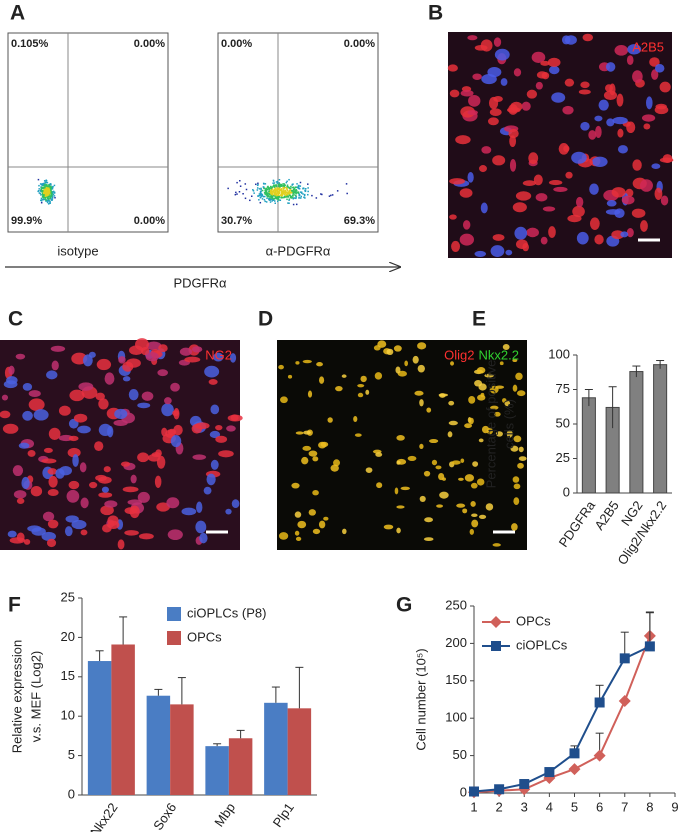 The width and height of the screenshot is (679, 832). What do you see at coordinates (35, 697) in the screenshot?
I see `y-axis-label: v.s. MEF (Log2)` at bounding box center [35, 697].